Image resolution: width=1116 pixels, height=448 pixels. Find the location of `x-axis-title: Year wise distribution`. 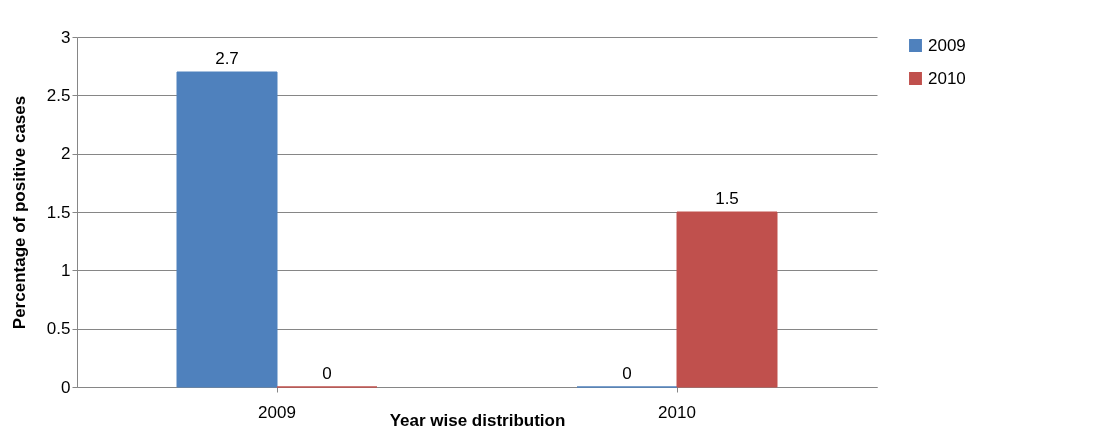

x-axis-title: Year wise distribution is located at coordinates (477, 420).